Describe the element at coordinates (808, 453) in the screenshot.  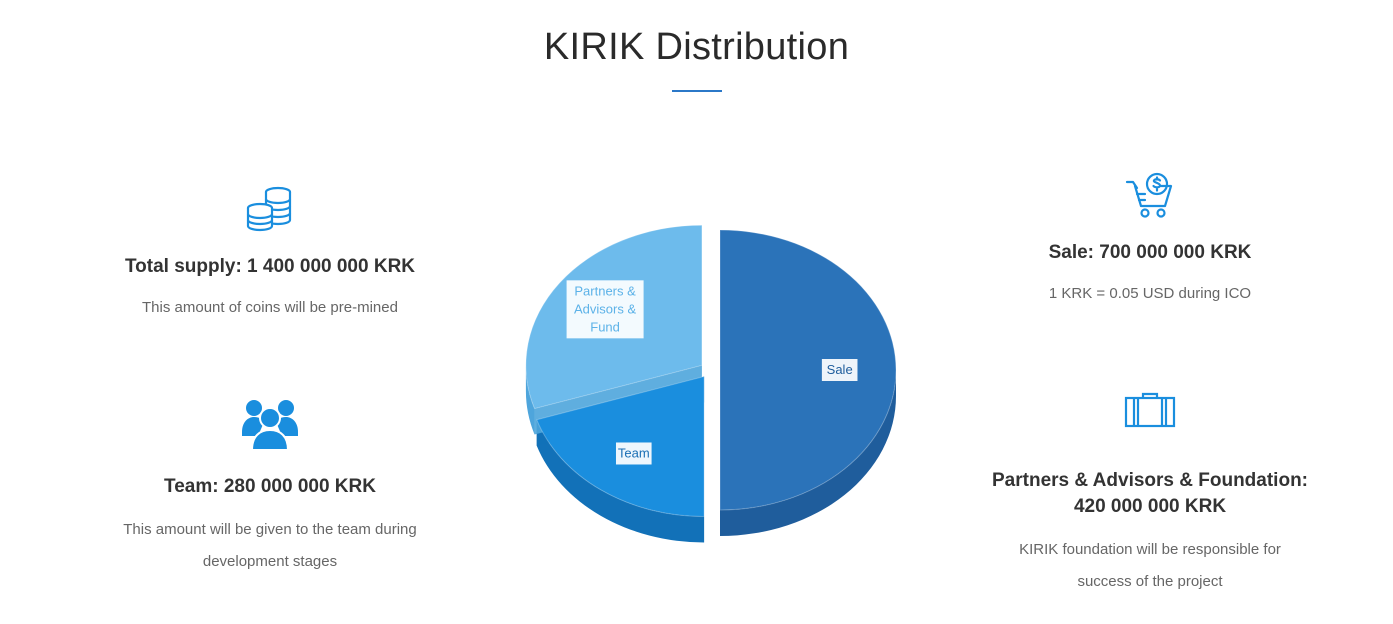
I see `pie-side-sale` at that location.